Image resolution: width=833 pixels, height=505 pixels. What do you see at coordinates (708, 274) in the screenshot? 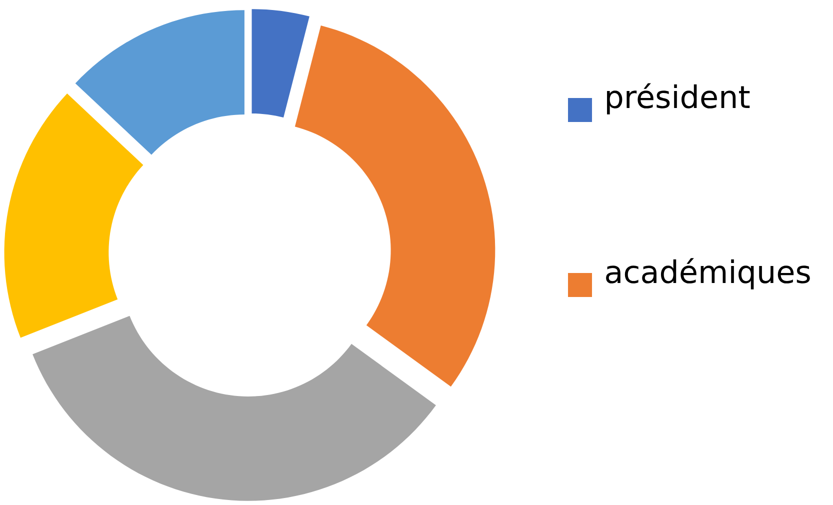
I see `legend-label: académiques` at bounding box center [708, 274].